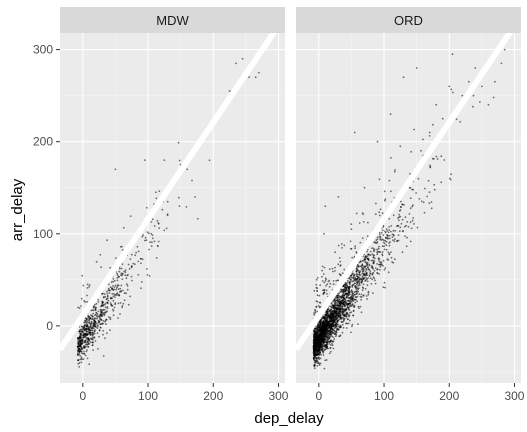 This screenshot has height=432, width=527. Describe the element at coordinates (420, 393) in the screenshot. I see `x-axis-ord: 0 100 200 300` at that location.